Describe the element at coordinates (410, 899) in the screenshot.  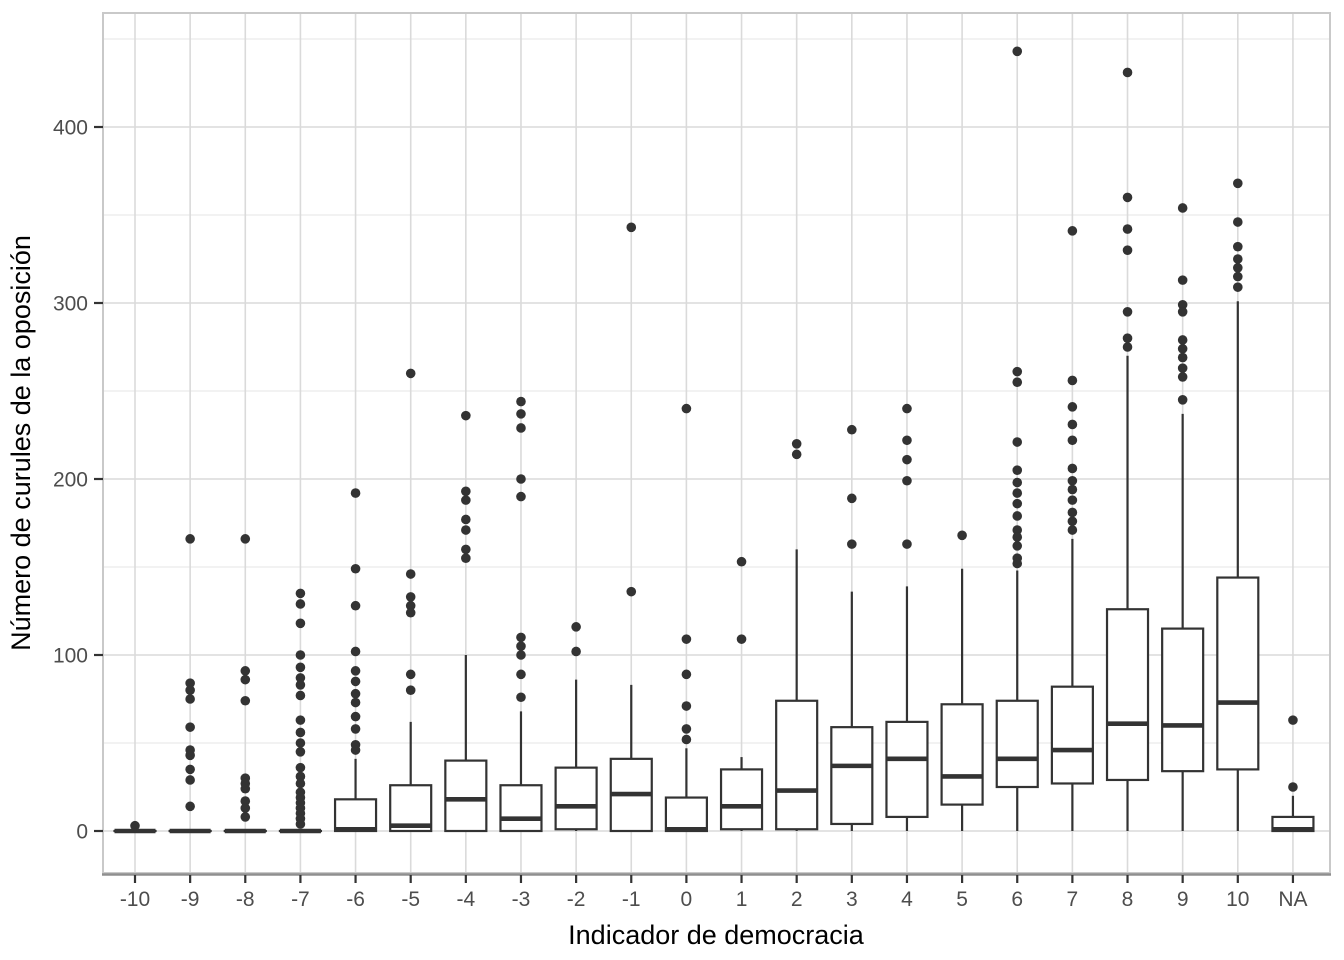
I see `x-tick-label: -5` at that location.